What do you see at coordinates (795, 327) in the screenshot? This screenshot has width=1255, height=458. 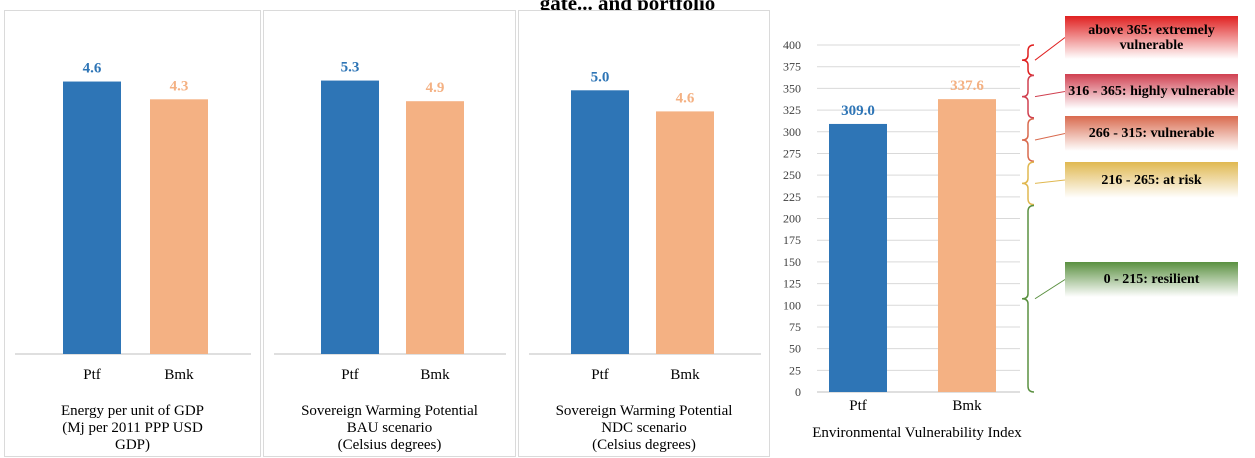 I see `y-tick-label: 75` at bounding box center [795, 327].